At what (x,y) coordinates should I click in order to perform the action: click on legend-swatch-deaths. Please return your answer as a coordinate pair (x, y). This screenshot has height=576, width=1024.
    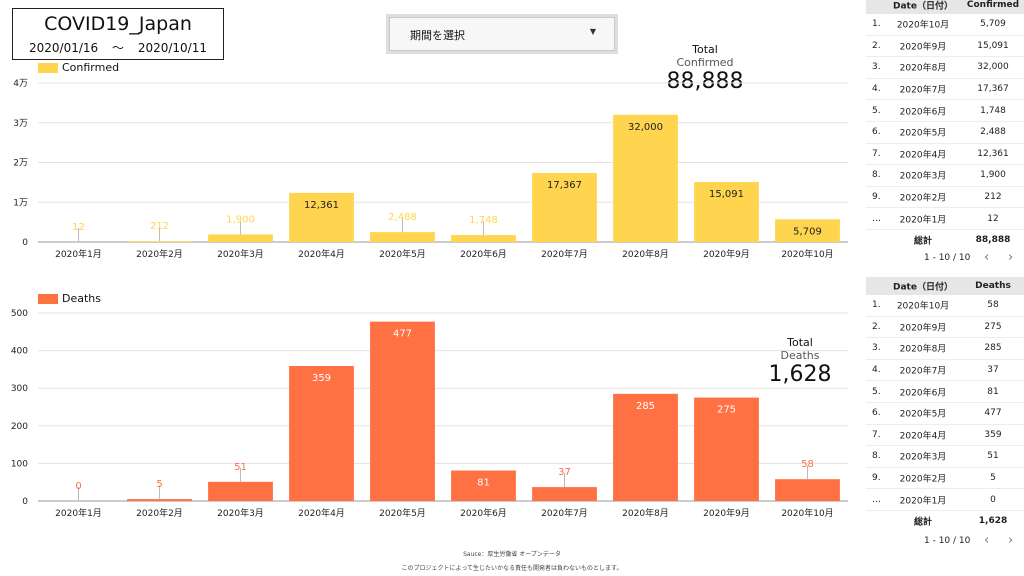
    Looking at the image, I should click on (48, 299).